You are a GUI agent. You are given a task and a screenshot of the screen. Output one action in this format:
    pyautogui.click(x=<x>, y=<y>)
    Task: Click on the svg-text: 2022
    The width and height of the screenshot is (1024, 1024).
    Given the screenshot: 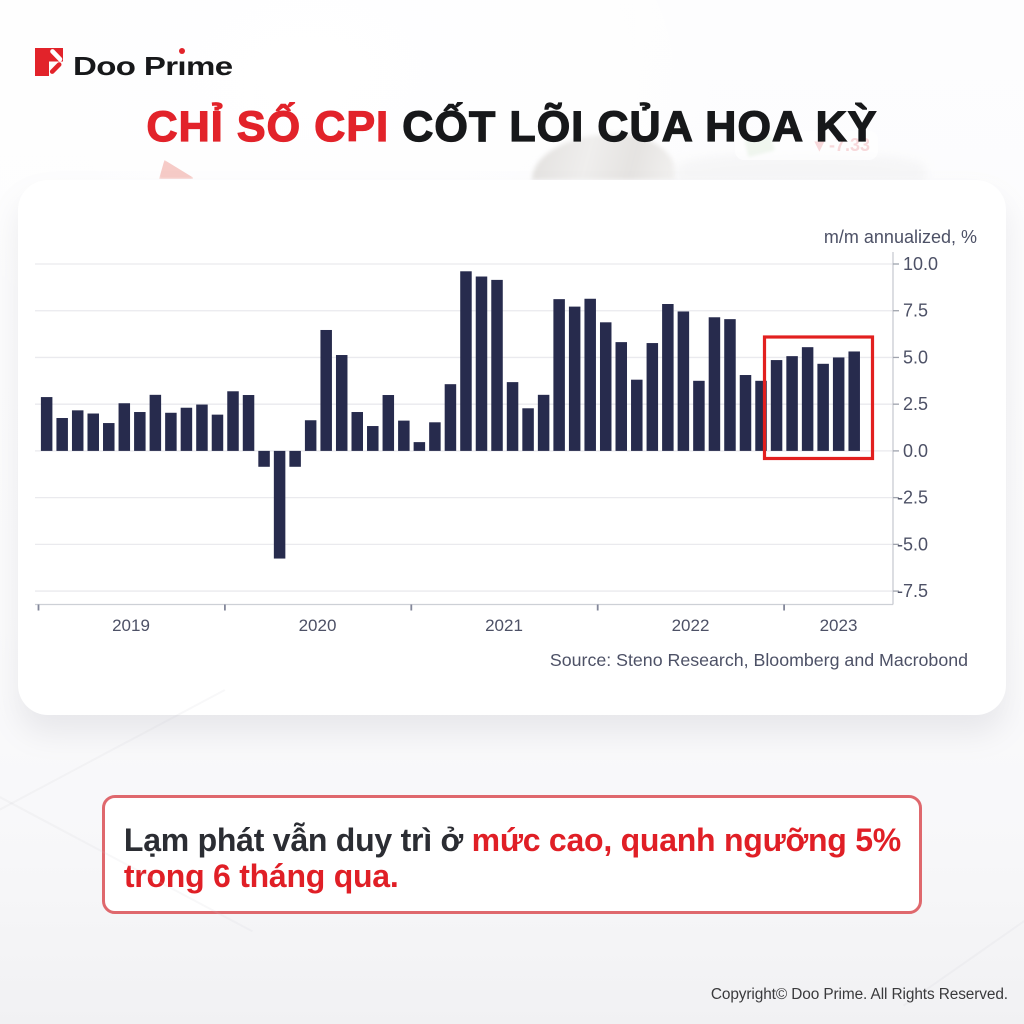 What is the action you would take?
    pyautogui.click(x=691, y=625)
    